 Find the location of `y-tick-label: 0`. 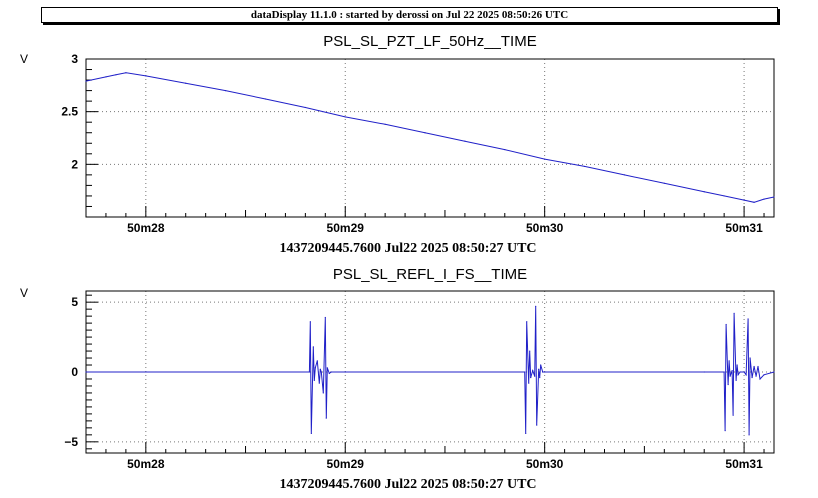

y-tick-label: 0 is located at coordinates (74, 372).